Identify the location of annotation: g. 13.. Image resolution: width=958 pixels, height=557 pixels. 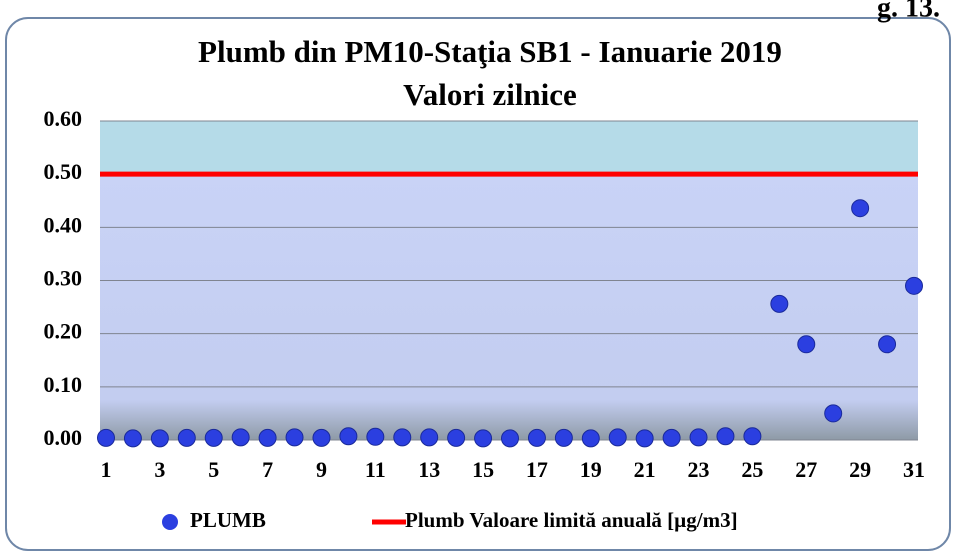
(908, 11).